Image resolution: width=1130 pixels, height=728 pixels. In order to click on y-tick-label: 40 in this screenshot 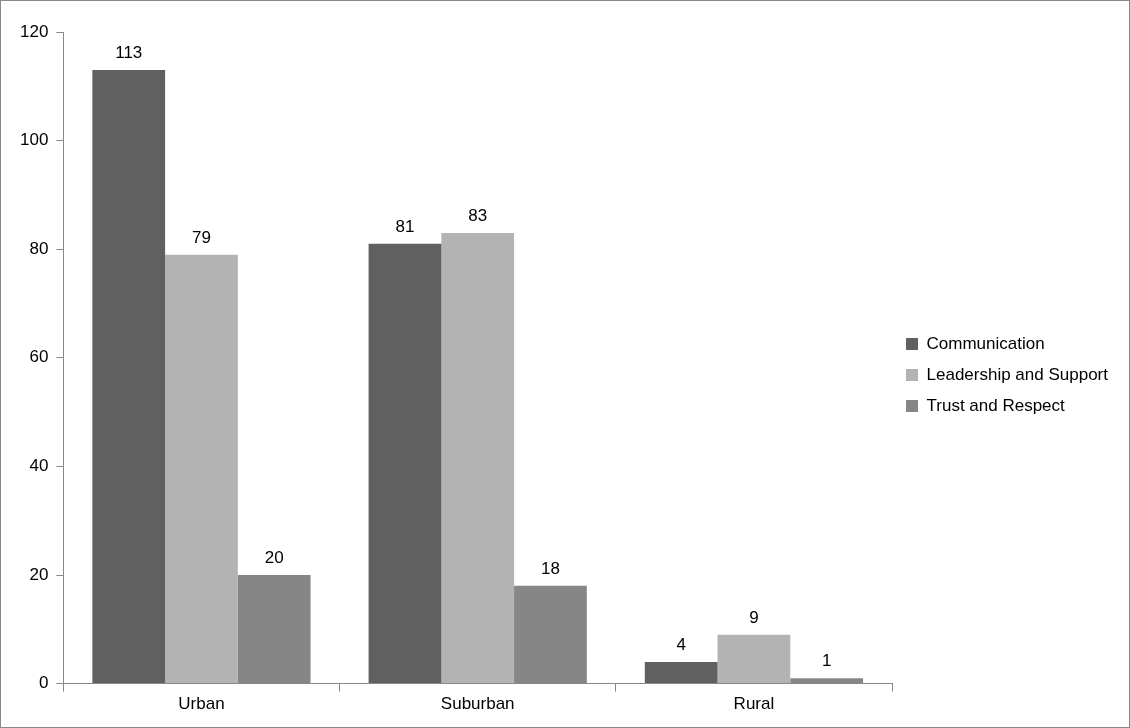, I will do `click(39, 466)`.